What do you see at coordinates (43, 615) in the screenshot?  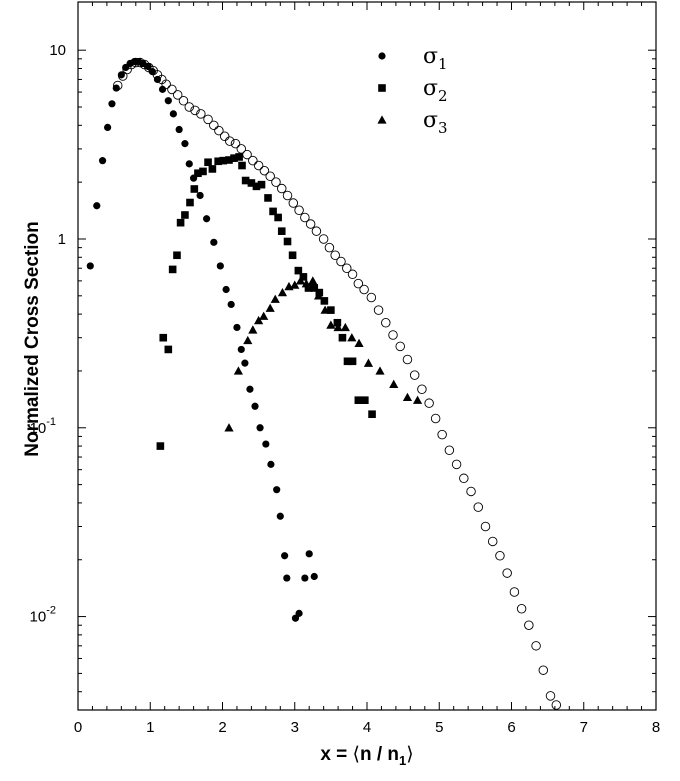 I see `y-tick-label: 10⁻²` at bounding box center [43, 615].